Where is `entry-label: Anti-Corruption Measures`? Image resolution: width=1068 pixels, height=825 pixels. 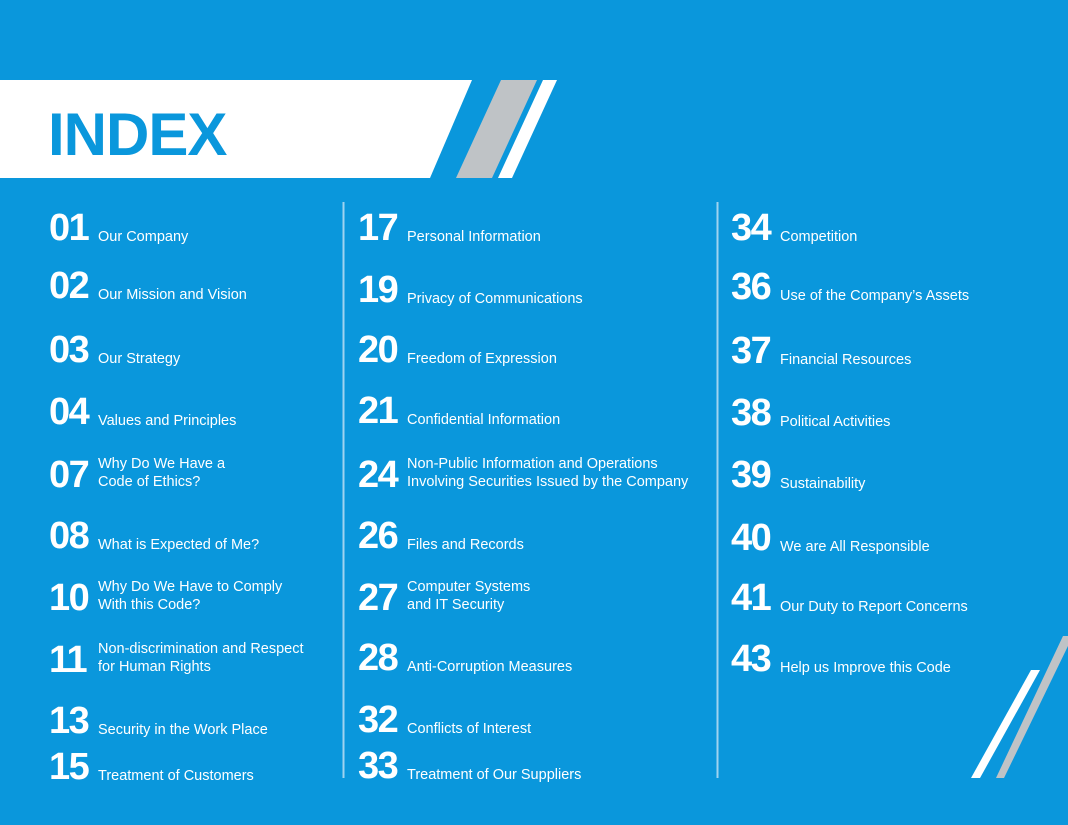
entry-label: Anti-Corruption Measures is located at coordinates (489, 667).